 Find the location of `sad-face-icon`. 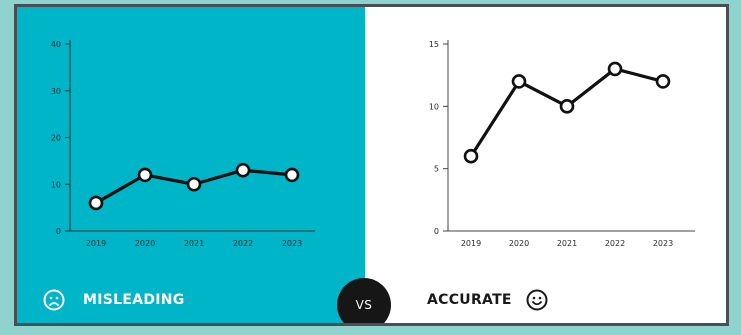

sad-face-icon is located at coordinates (54, 300).